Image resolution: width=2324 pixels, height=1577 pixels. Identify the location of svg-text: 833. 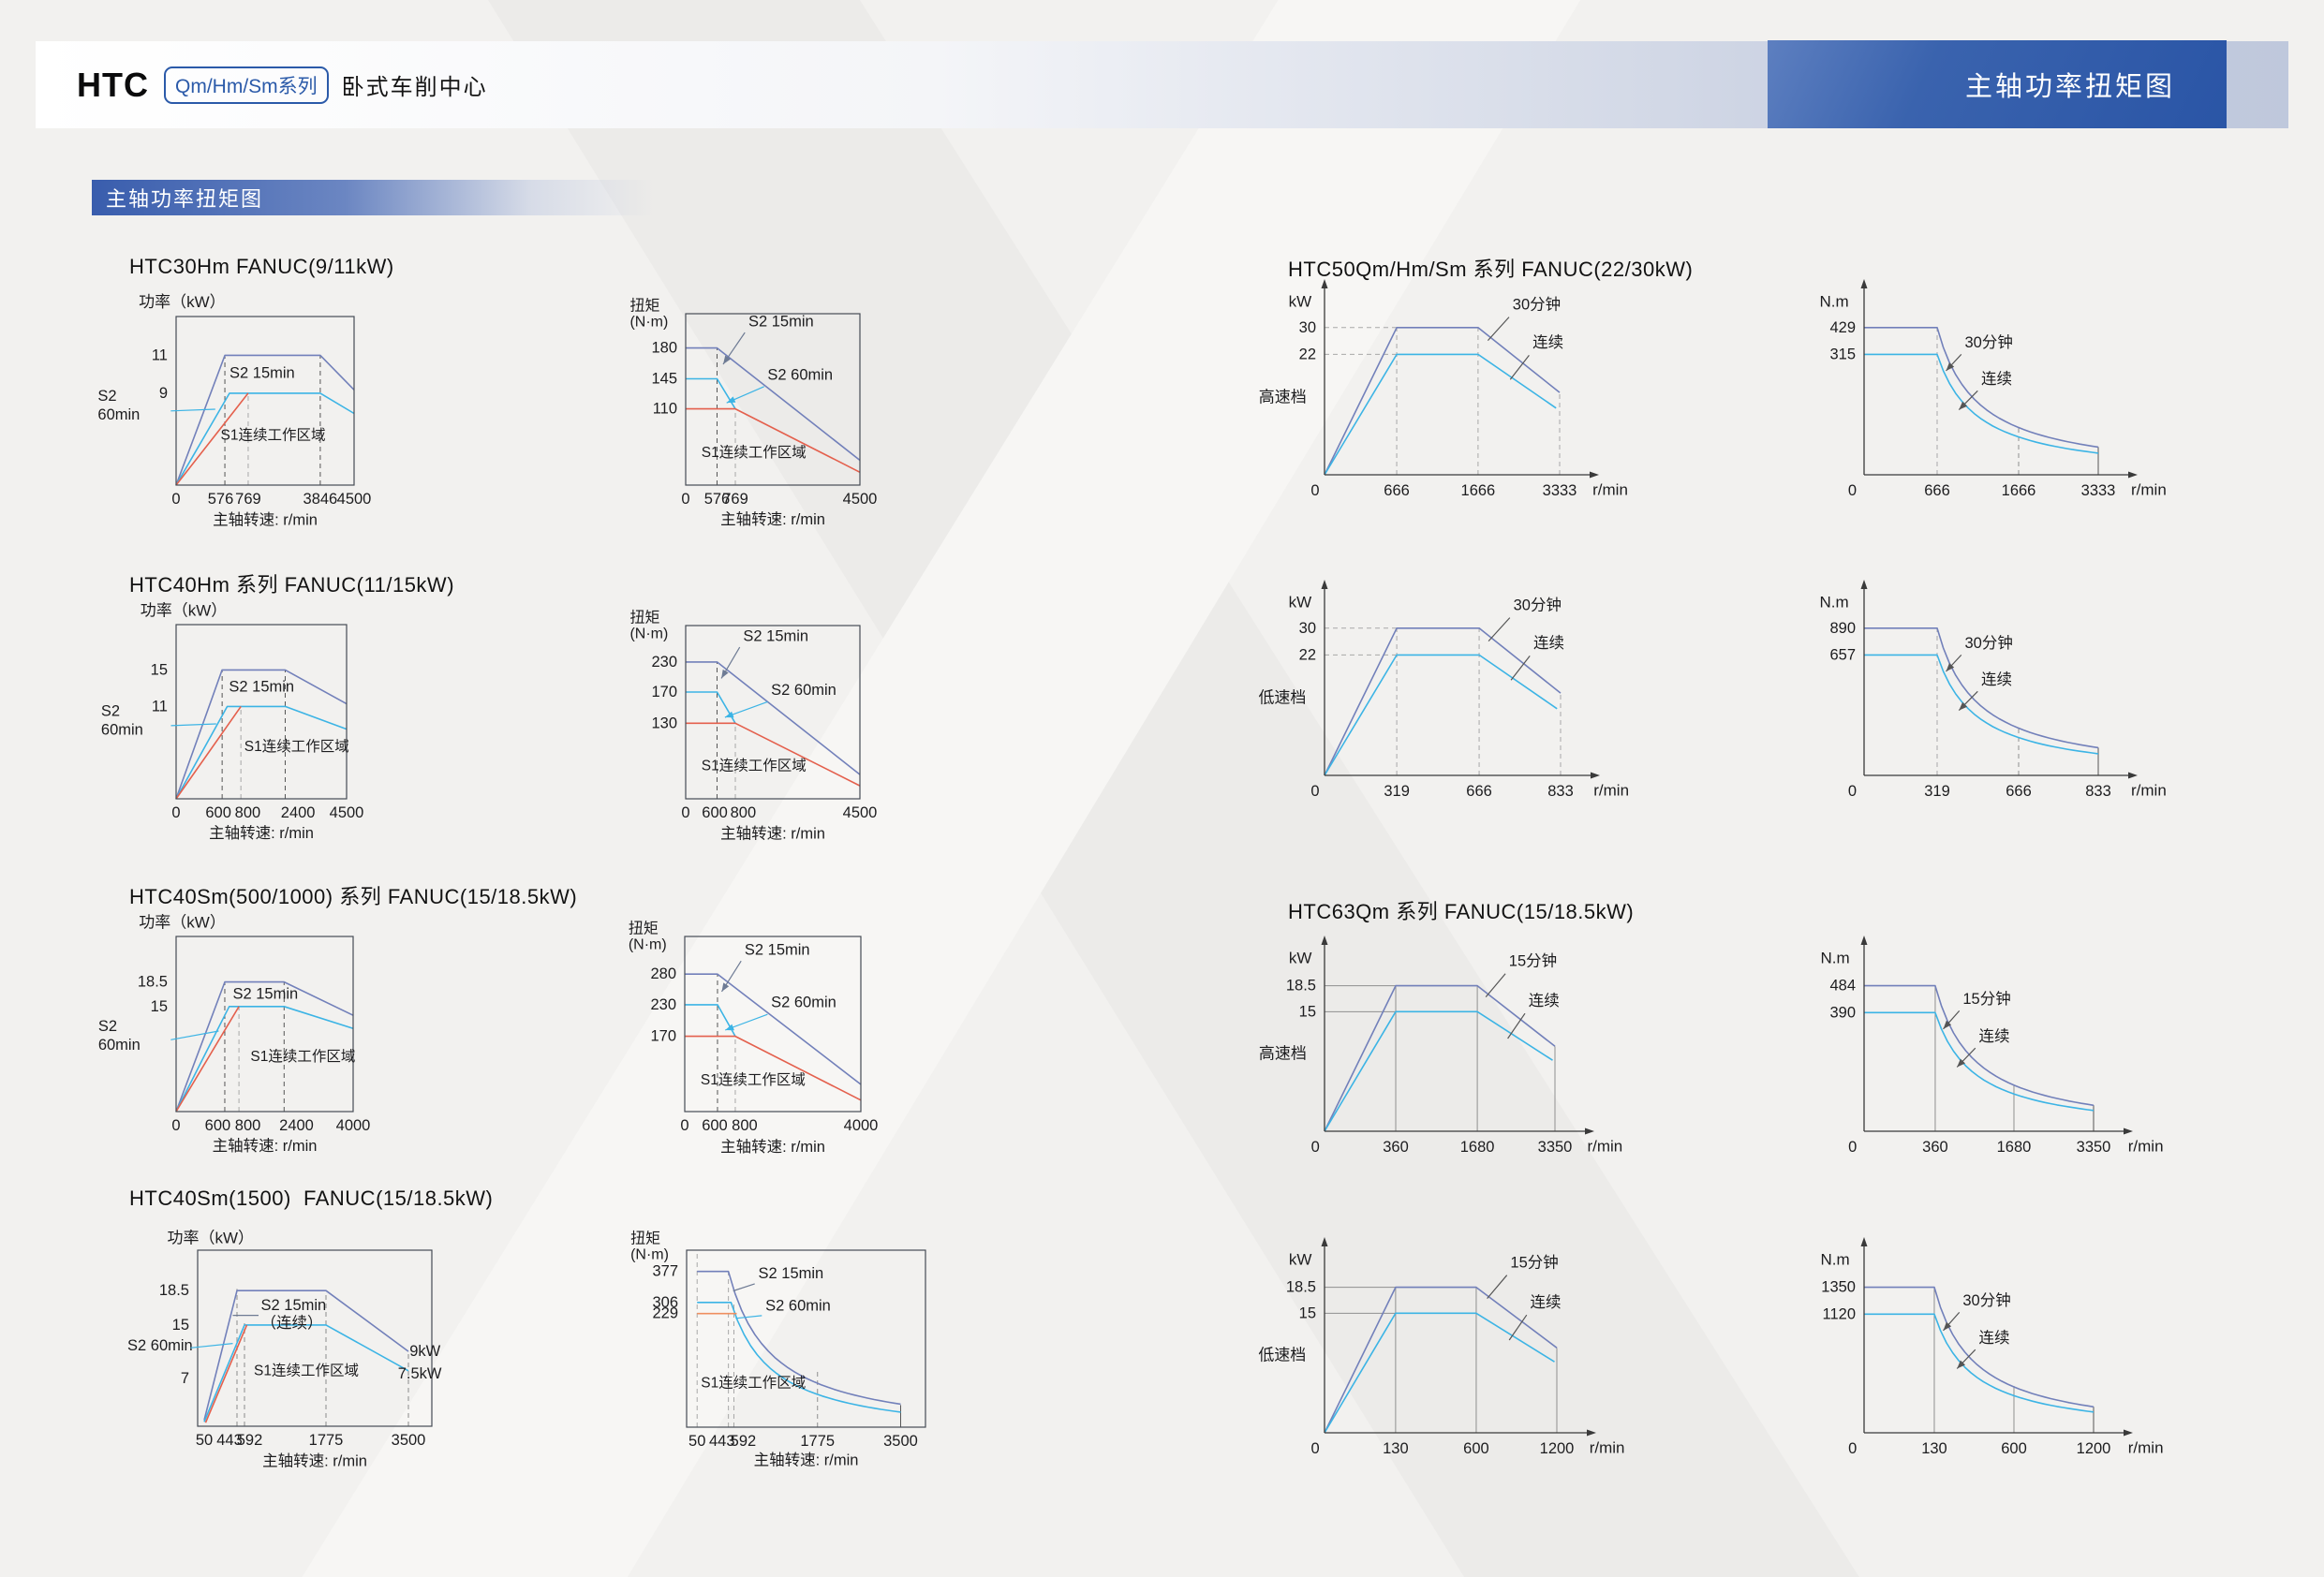
(2098, 791).